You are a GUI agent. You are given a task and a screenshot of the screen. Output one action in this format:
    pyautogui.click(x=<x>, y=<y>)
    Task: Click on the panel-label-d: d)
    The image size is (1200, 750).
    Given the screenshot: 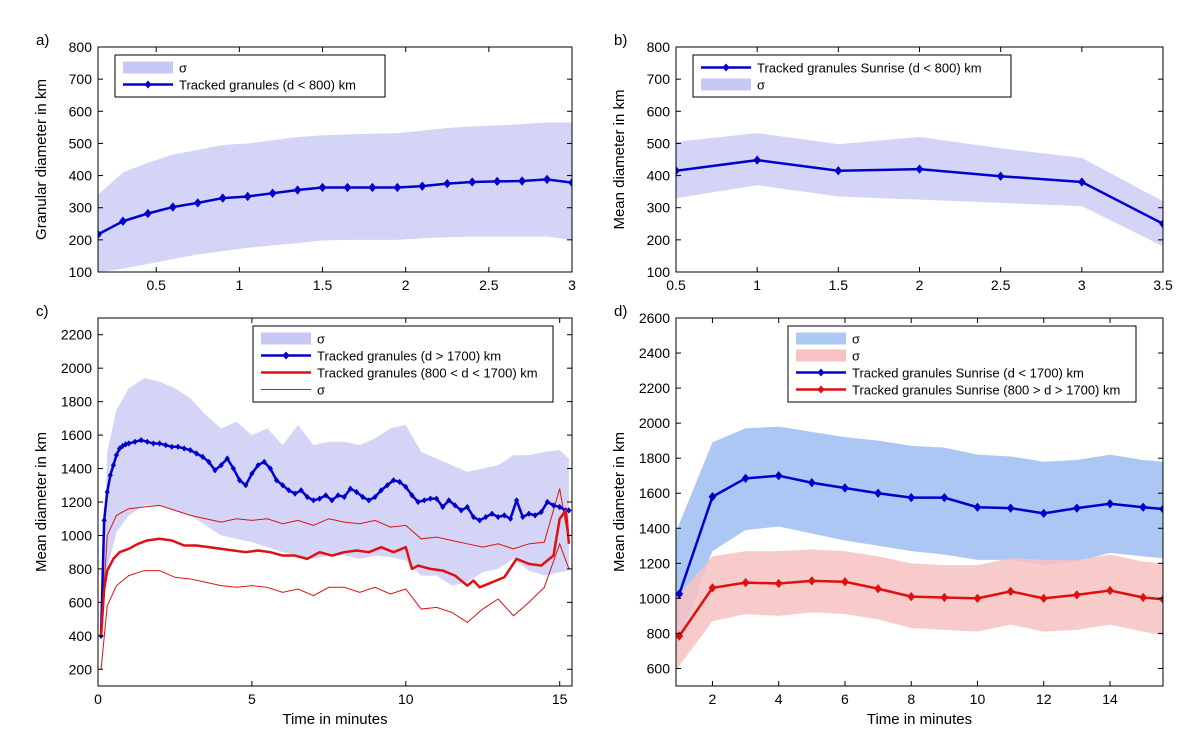 What is the action you would take?
    pyautogui.click(x=620, y=311)
    